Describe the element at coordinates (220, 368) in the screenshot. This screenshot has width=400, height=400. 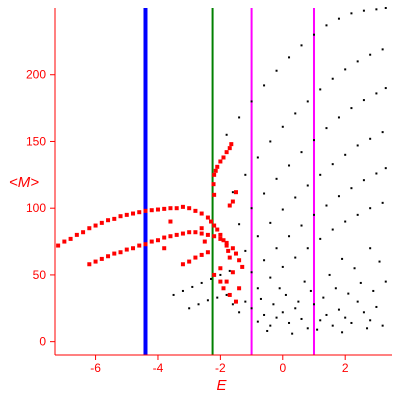
I see `x-tick-label-2: -2` at that location.